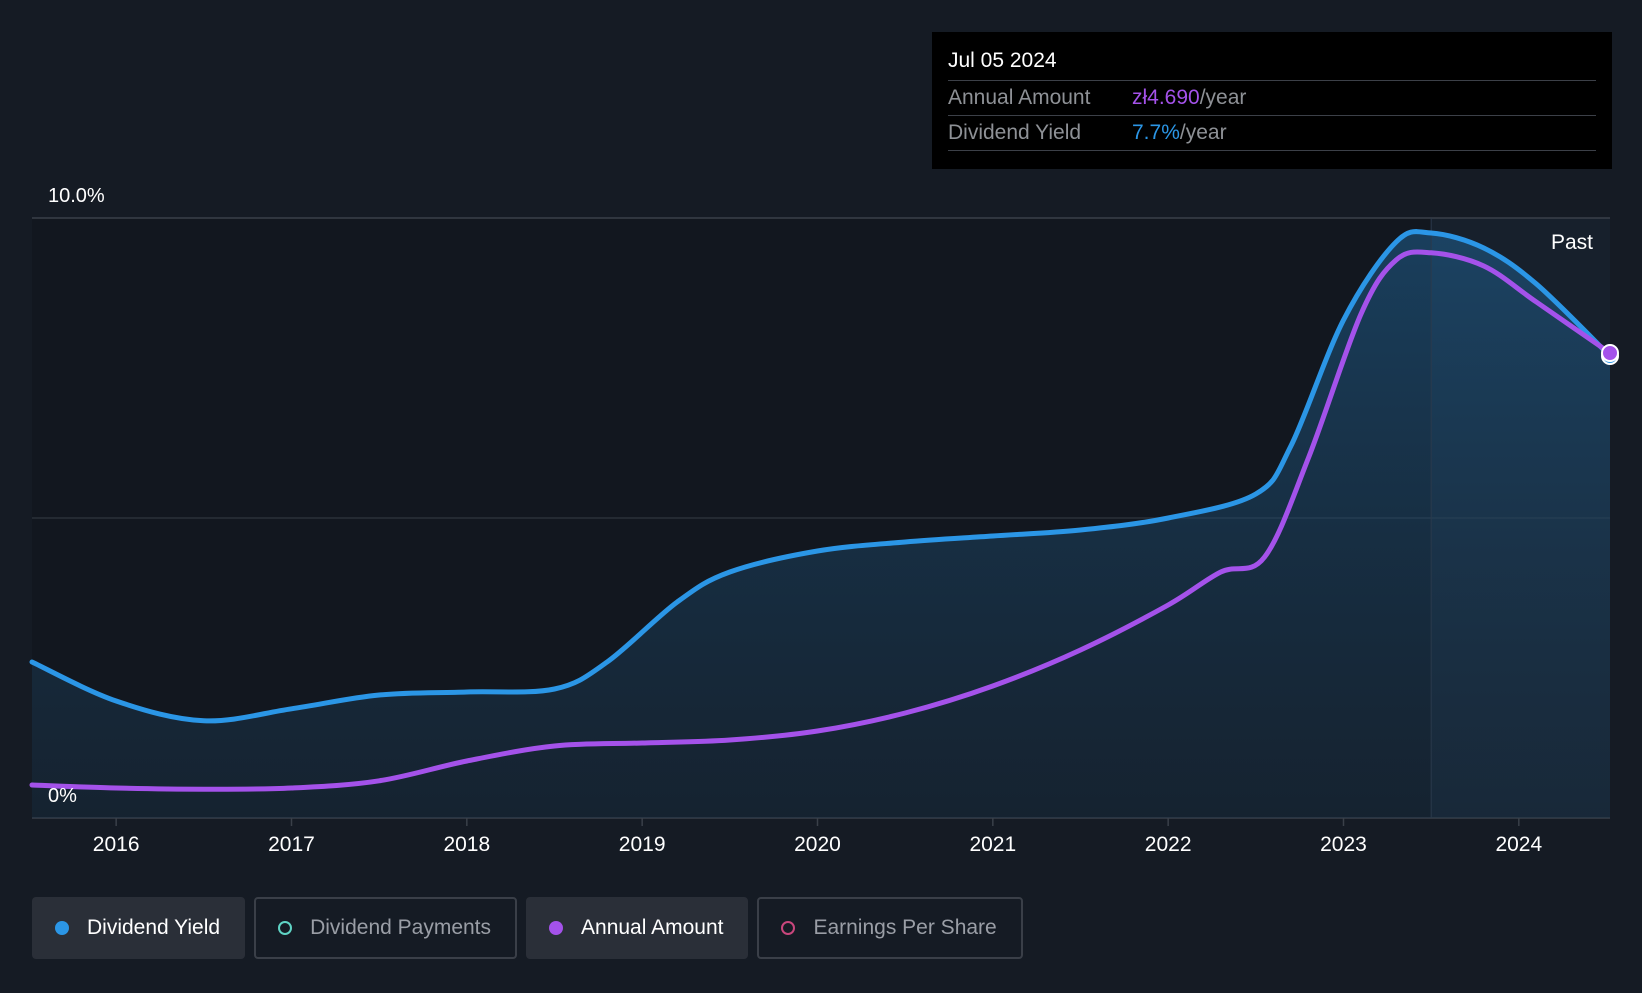 The height and width of the screenshot is (993, 1642). Describe the element at coordinates (116, 844) in the screenshot. I see `x-tick-label: 2016` at that location.